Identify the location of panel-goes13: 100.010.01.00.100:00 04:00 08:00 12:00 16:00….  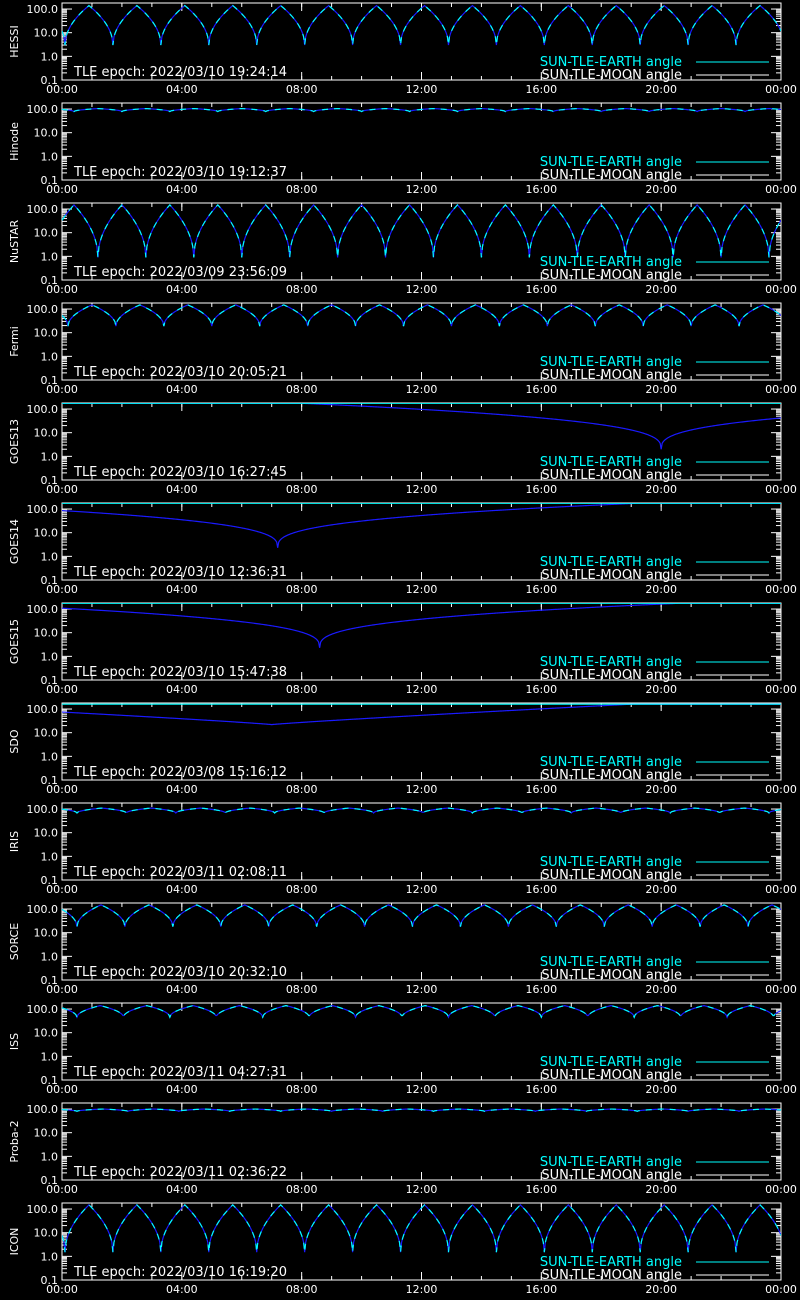
(402, 449).